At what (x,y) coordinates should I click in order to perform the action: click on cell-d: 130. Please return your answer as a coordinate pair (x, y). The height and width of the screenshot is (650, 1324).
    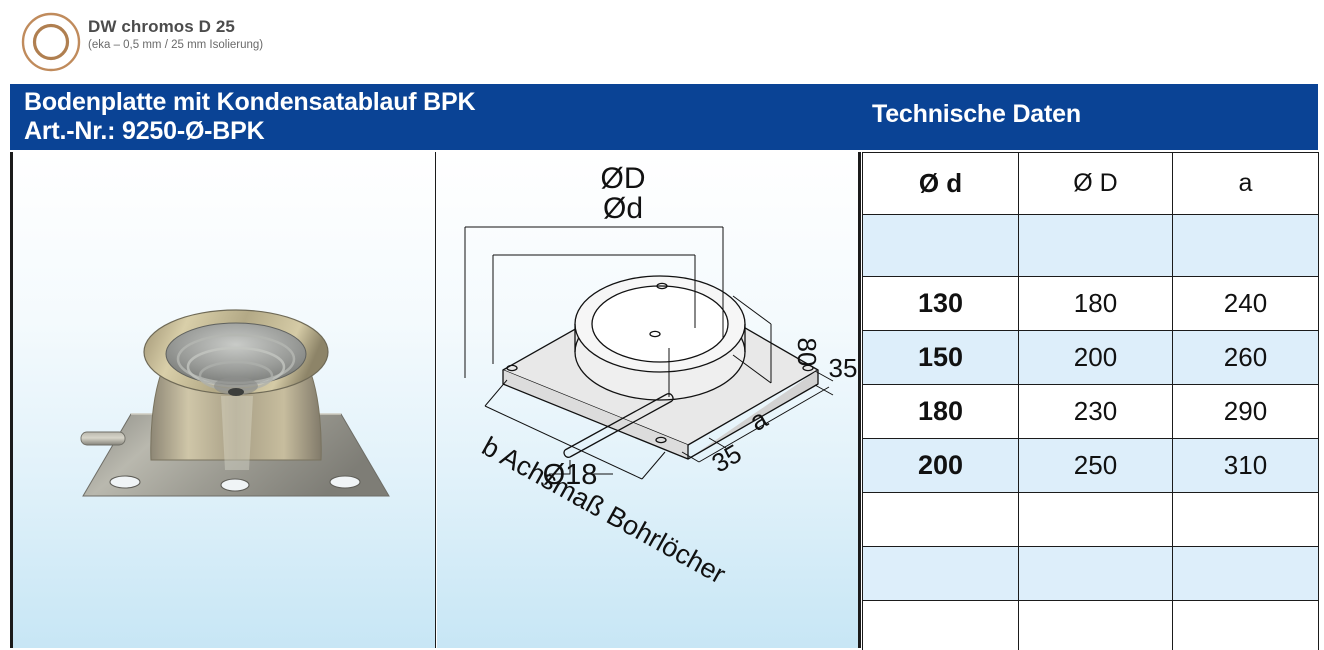
    Looking at the image, I should click on (940, 303).